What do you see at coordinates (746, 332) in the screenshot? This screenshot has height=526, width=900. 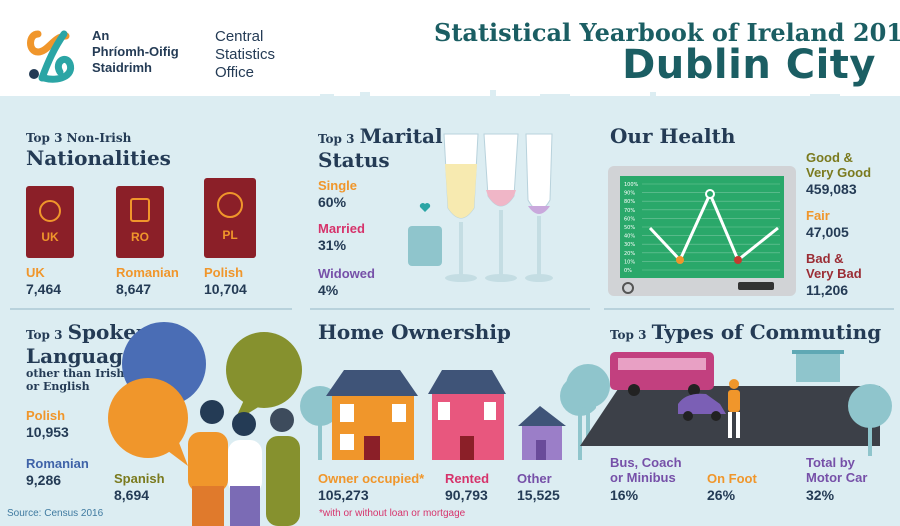 I see `commuting-title: Top 3 Types of Commuting` at bounding box center [746, 332].